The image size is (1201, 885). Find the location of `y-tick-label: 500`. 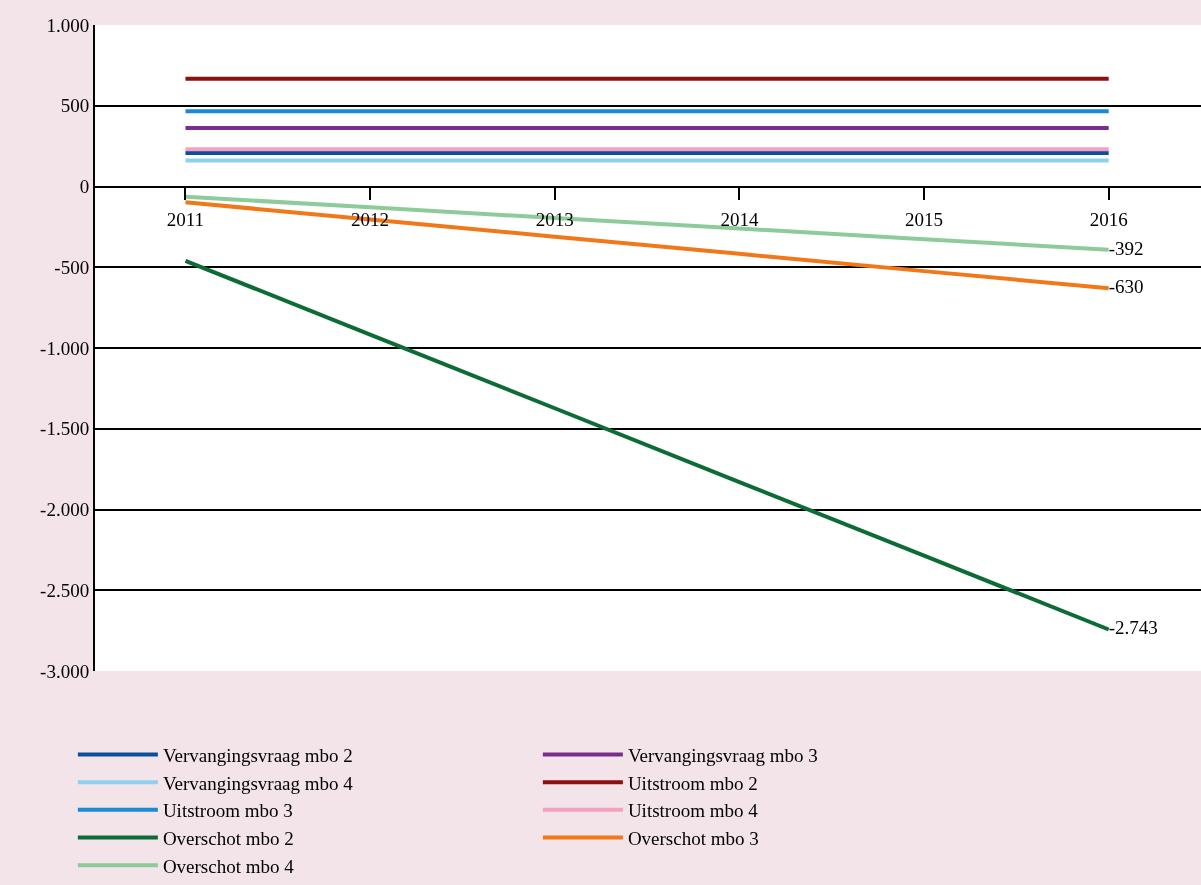

y-tick-label: 500 is located at coordinates (75, 106).